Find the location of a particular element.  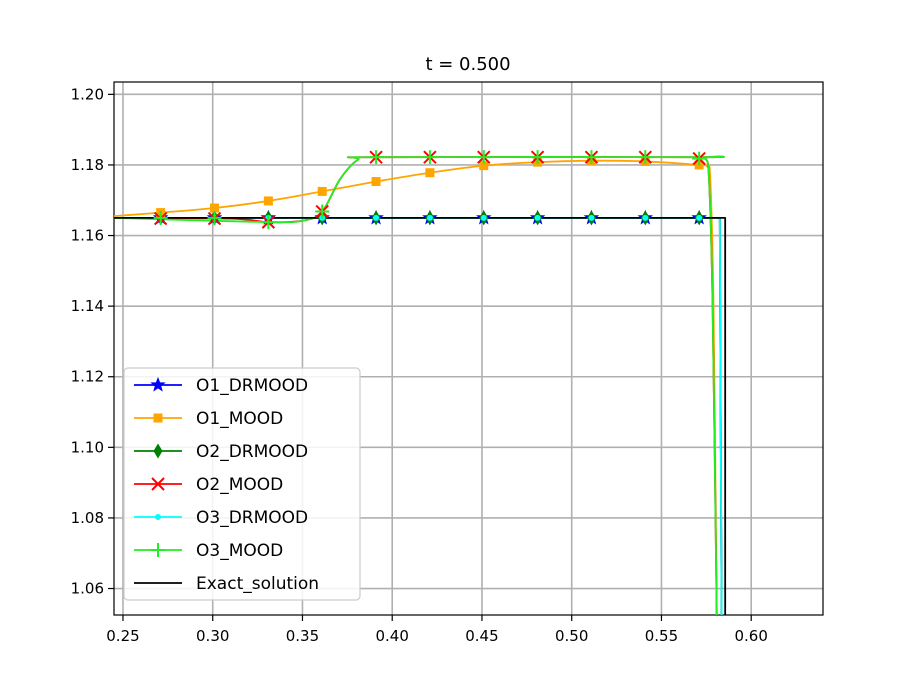

x-tick-label: 0.40 is located at coordinates (392, 636).